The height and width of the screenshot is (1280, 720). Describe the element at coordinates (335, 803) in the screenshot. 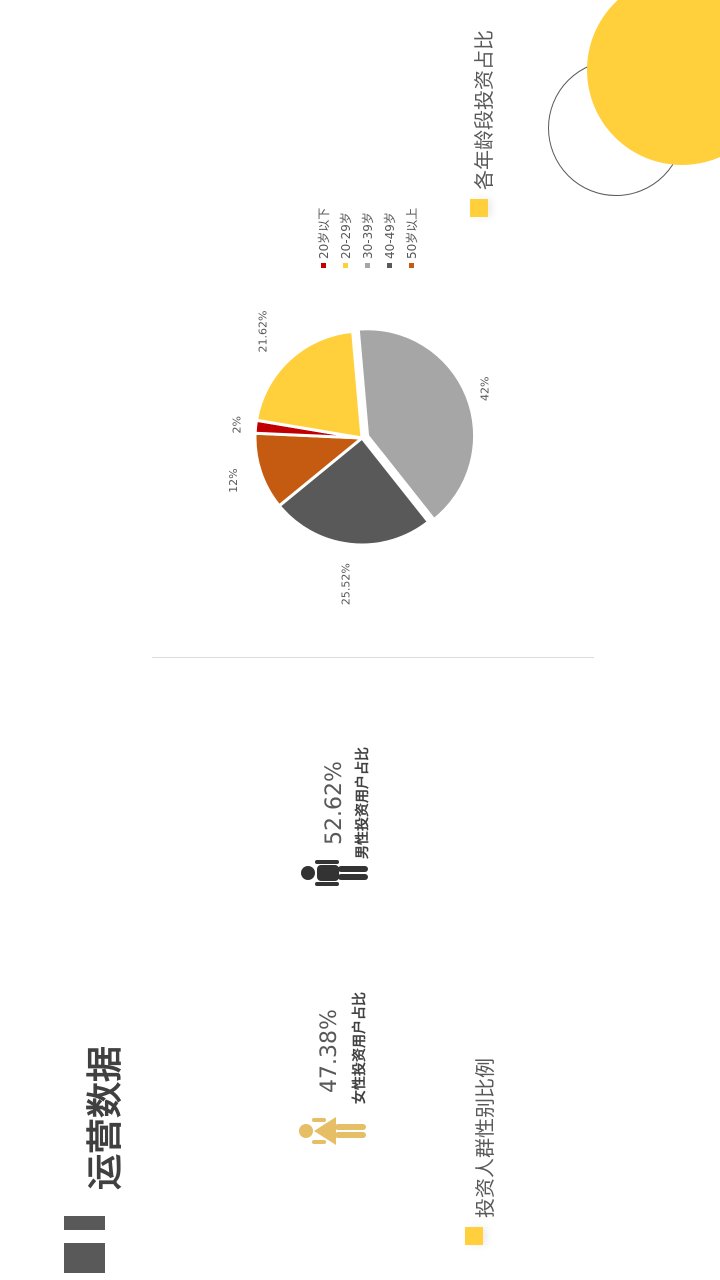

I see `male-percentage: 52.62%` at that location.